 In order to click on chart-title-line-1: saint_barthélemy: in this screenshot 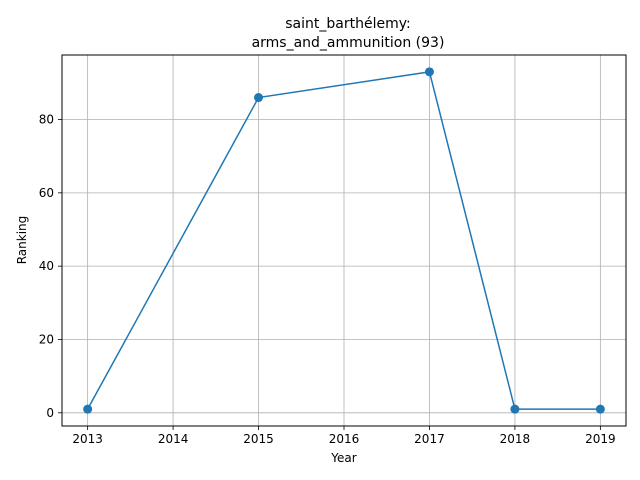, I will do `click(347, 24)`.